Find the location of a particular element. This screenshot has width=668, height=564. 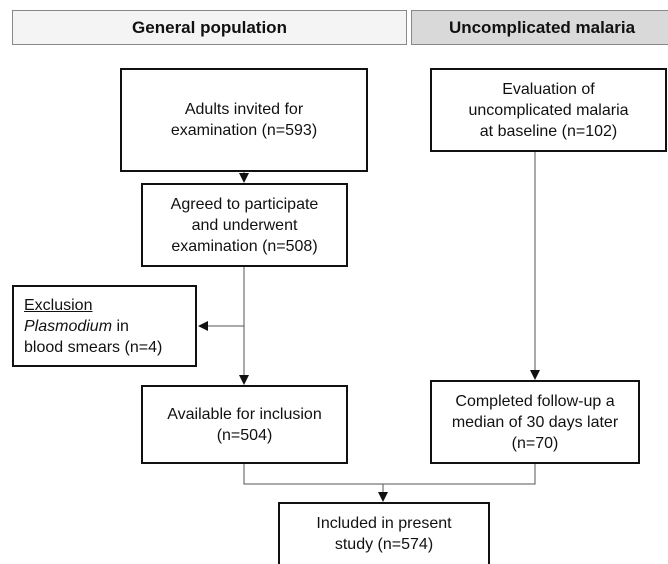

heading: Exclusion is located at coordinates (58, 305).